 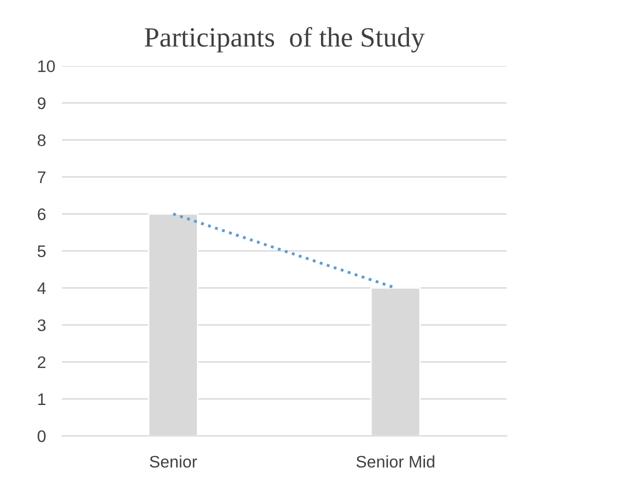 I want to click on chart-title: Participants of the Study, so click(x=284, y=39).